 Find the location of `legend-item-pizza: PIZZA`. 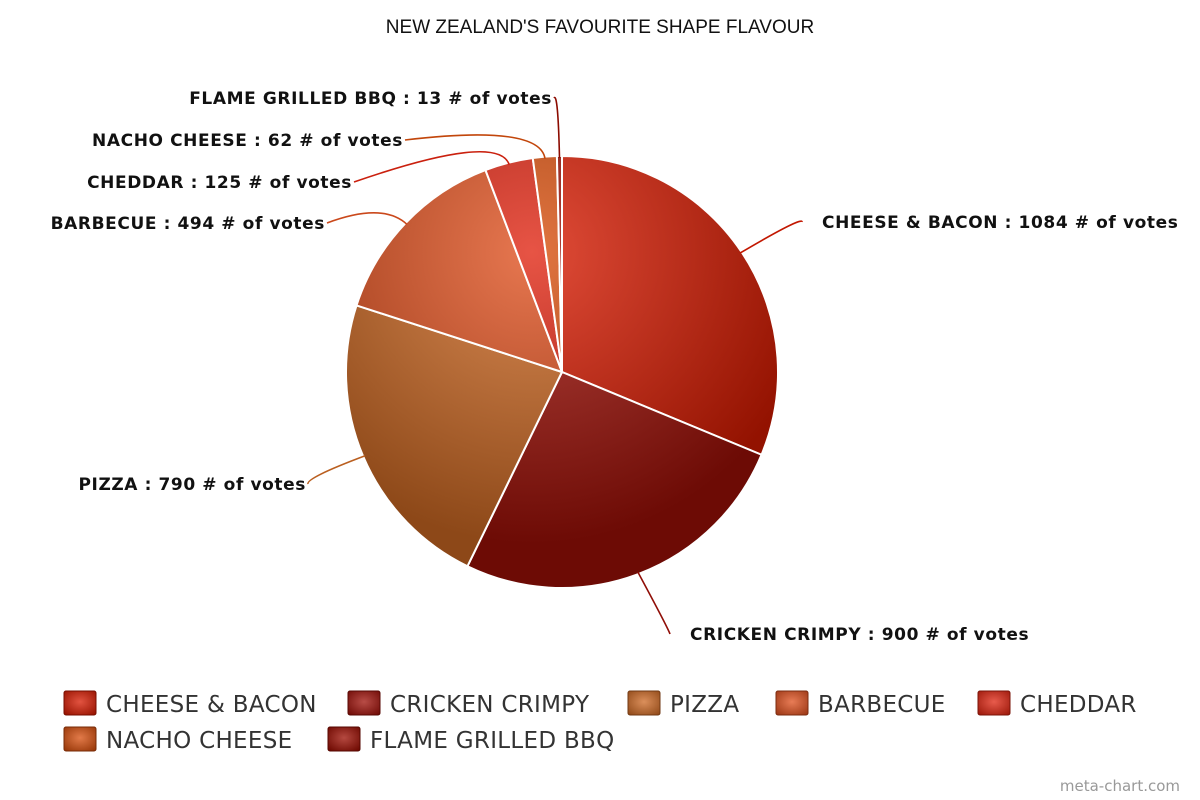

legend-item-pizza: PIZZA is located at coordinates (683, 704).